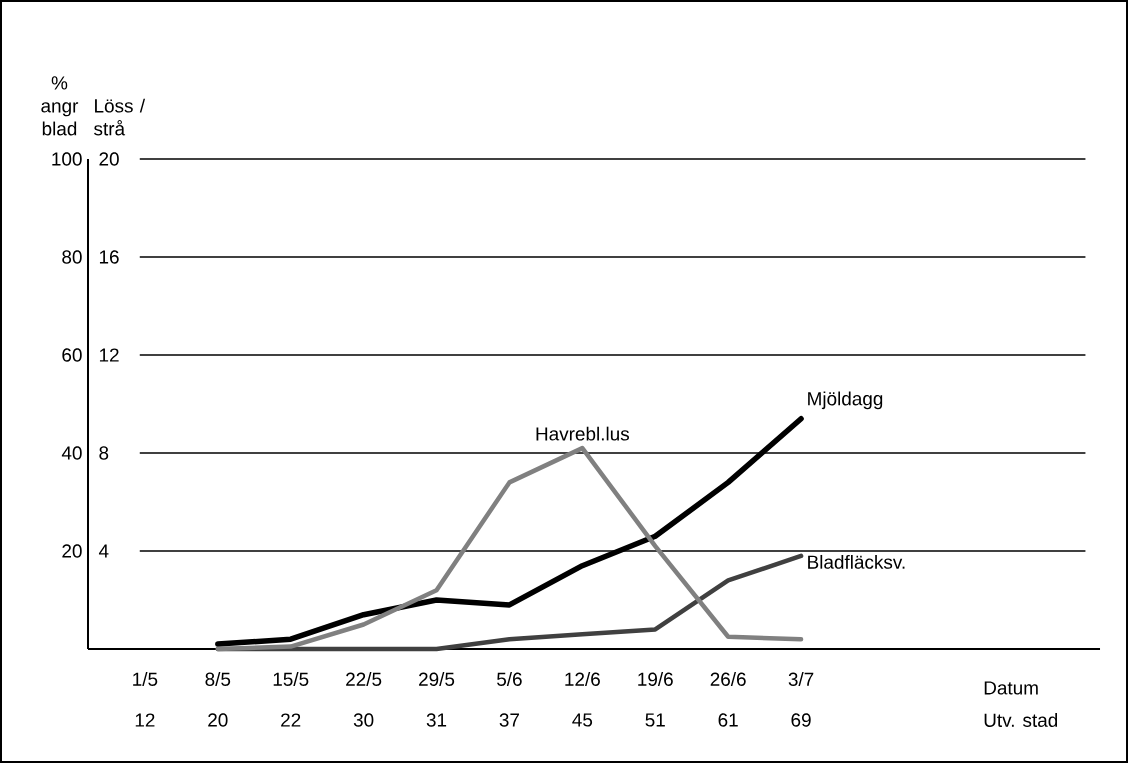  Describe the element at coordinates (72, 257) in the screenshot. I see `y-tick-label: 80` at that location.